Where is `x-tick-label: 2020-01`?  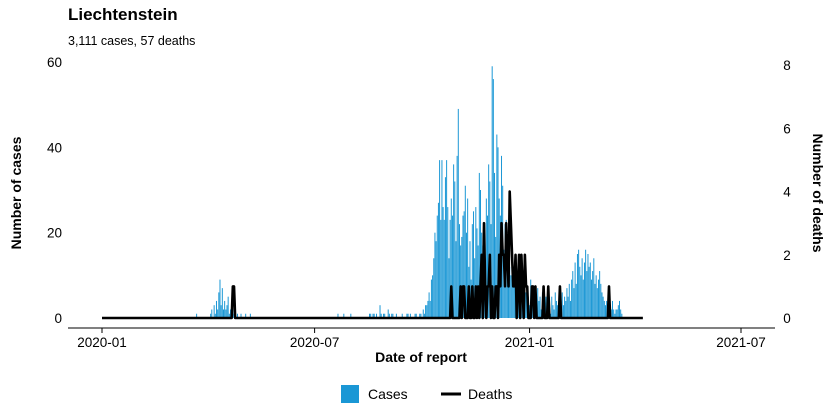
x-tick-label: 2020-01 is located at coordinates (102, 342).